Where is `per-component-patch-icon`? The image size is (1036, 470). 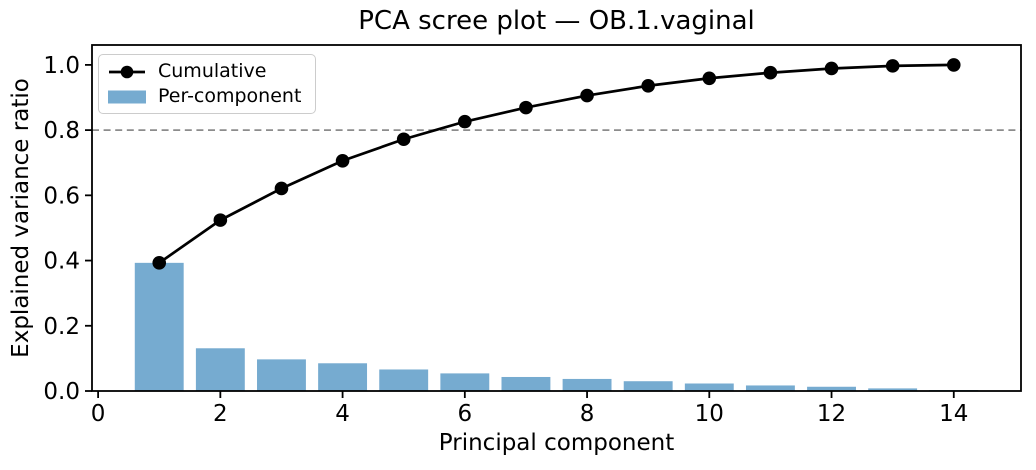 per-component-patch-icon is located at coordinates (127, 96).